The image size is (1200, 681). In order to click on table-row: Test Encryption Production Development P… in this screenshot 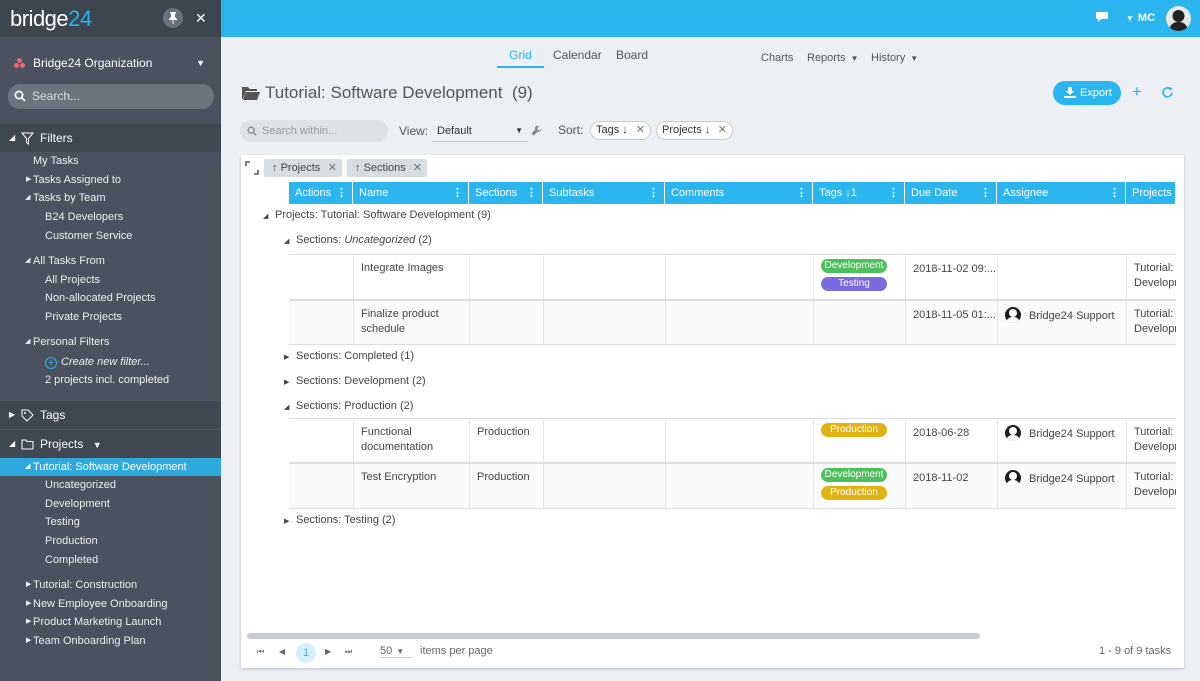, I will do `click(732, 486)`.